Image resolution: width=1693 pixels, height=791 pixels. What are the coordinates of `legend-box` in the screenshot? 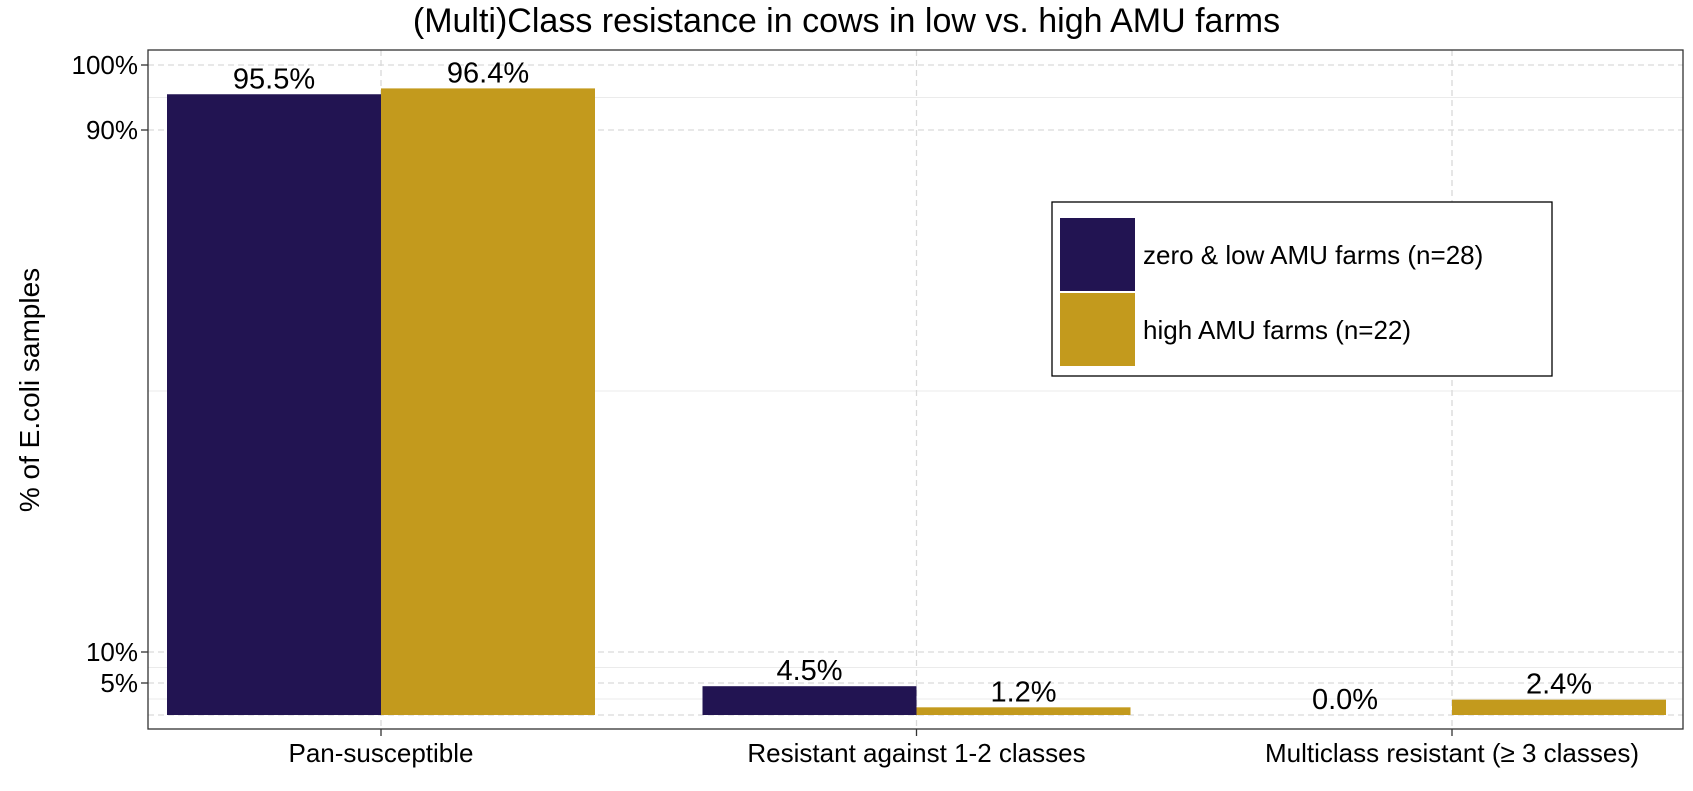 It's located at (1302, 289).